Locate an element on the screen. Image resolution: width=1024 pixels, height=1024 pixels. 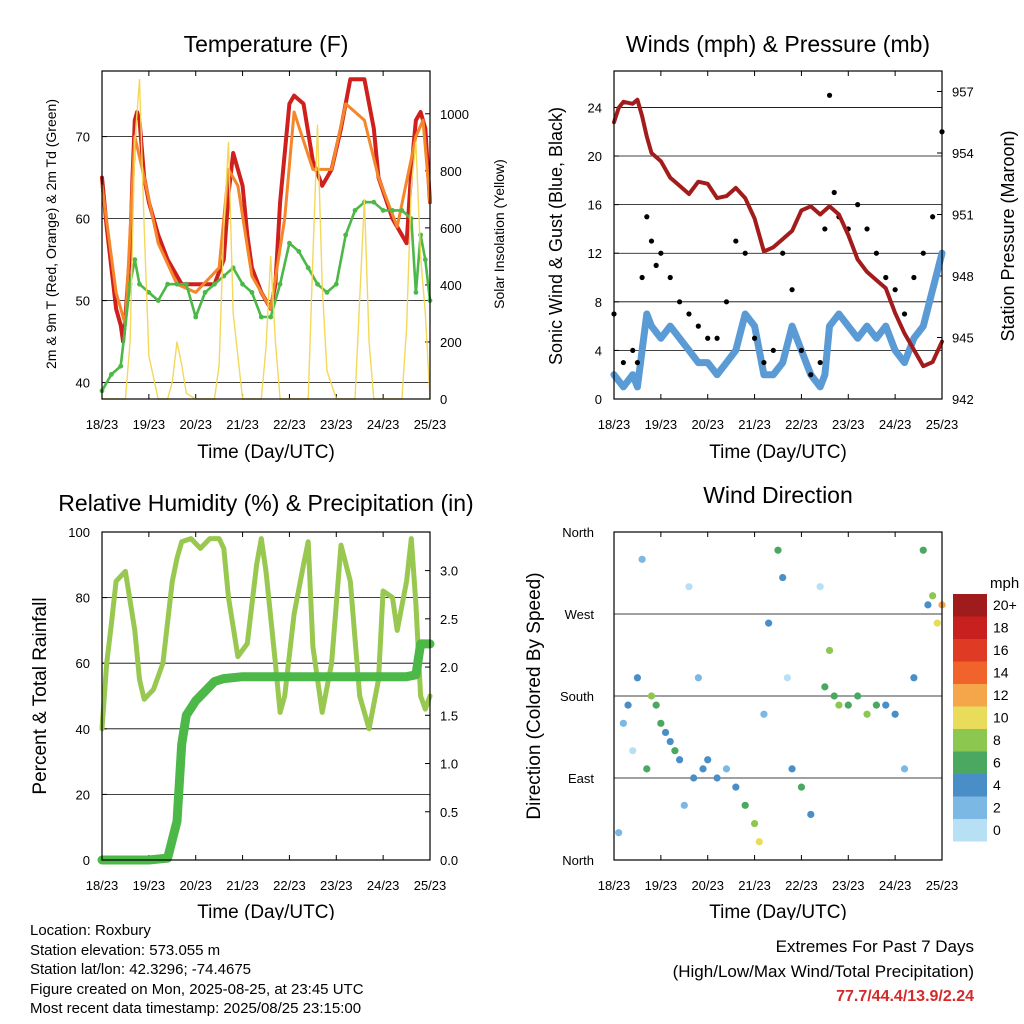
y-tick-label-right: 2.5 is located at coordinates (449, 619).